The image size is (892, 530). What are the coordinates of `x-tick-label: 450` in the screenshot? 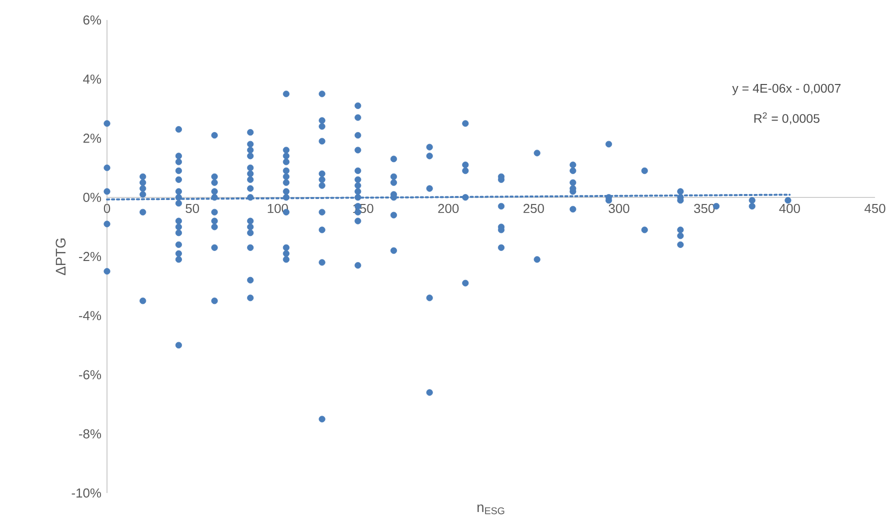 It's located at (875, 209).